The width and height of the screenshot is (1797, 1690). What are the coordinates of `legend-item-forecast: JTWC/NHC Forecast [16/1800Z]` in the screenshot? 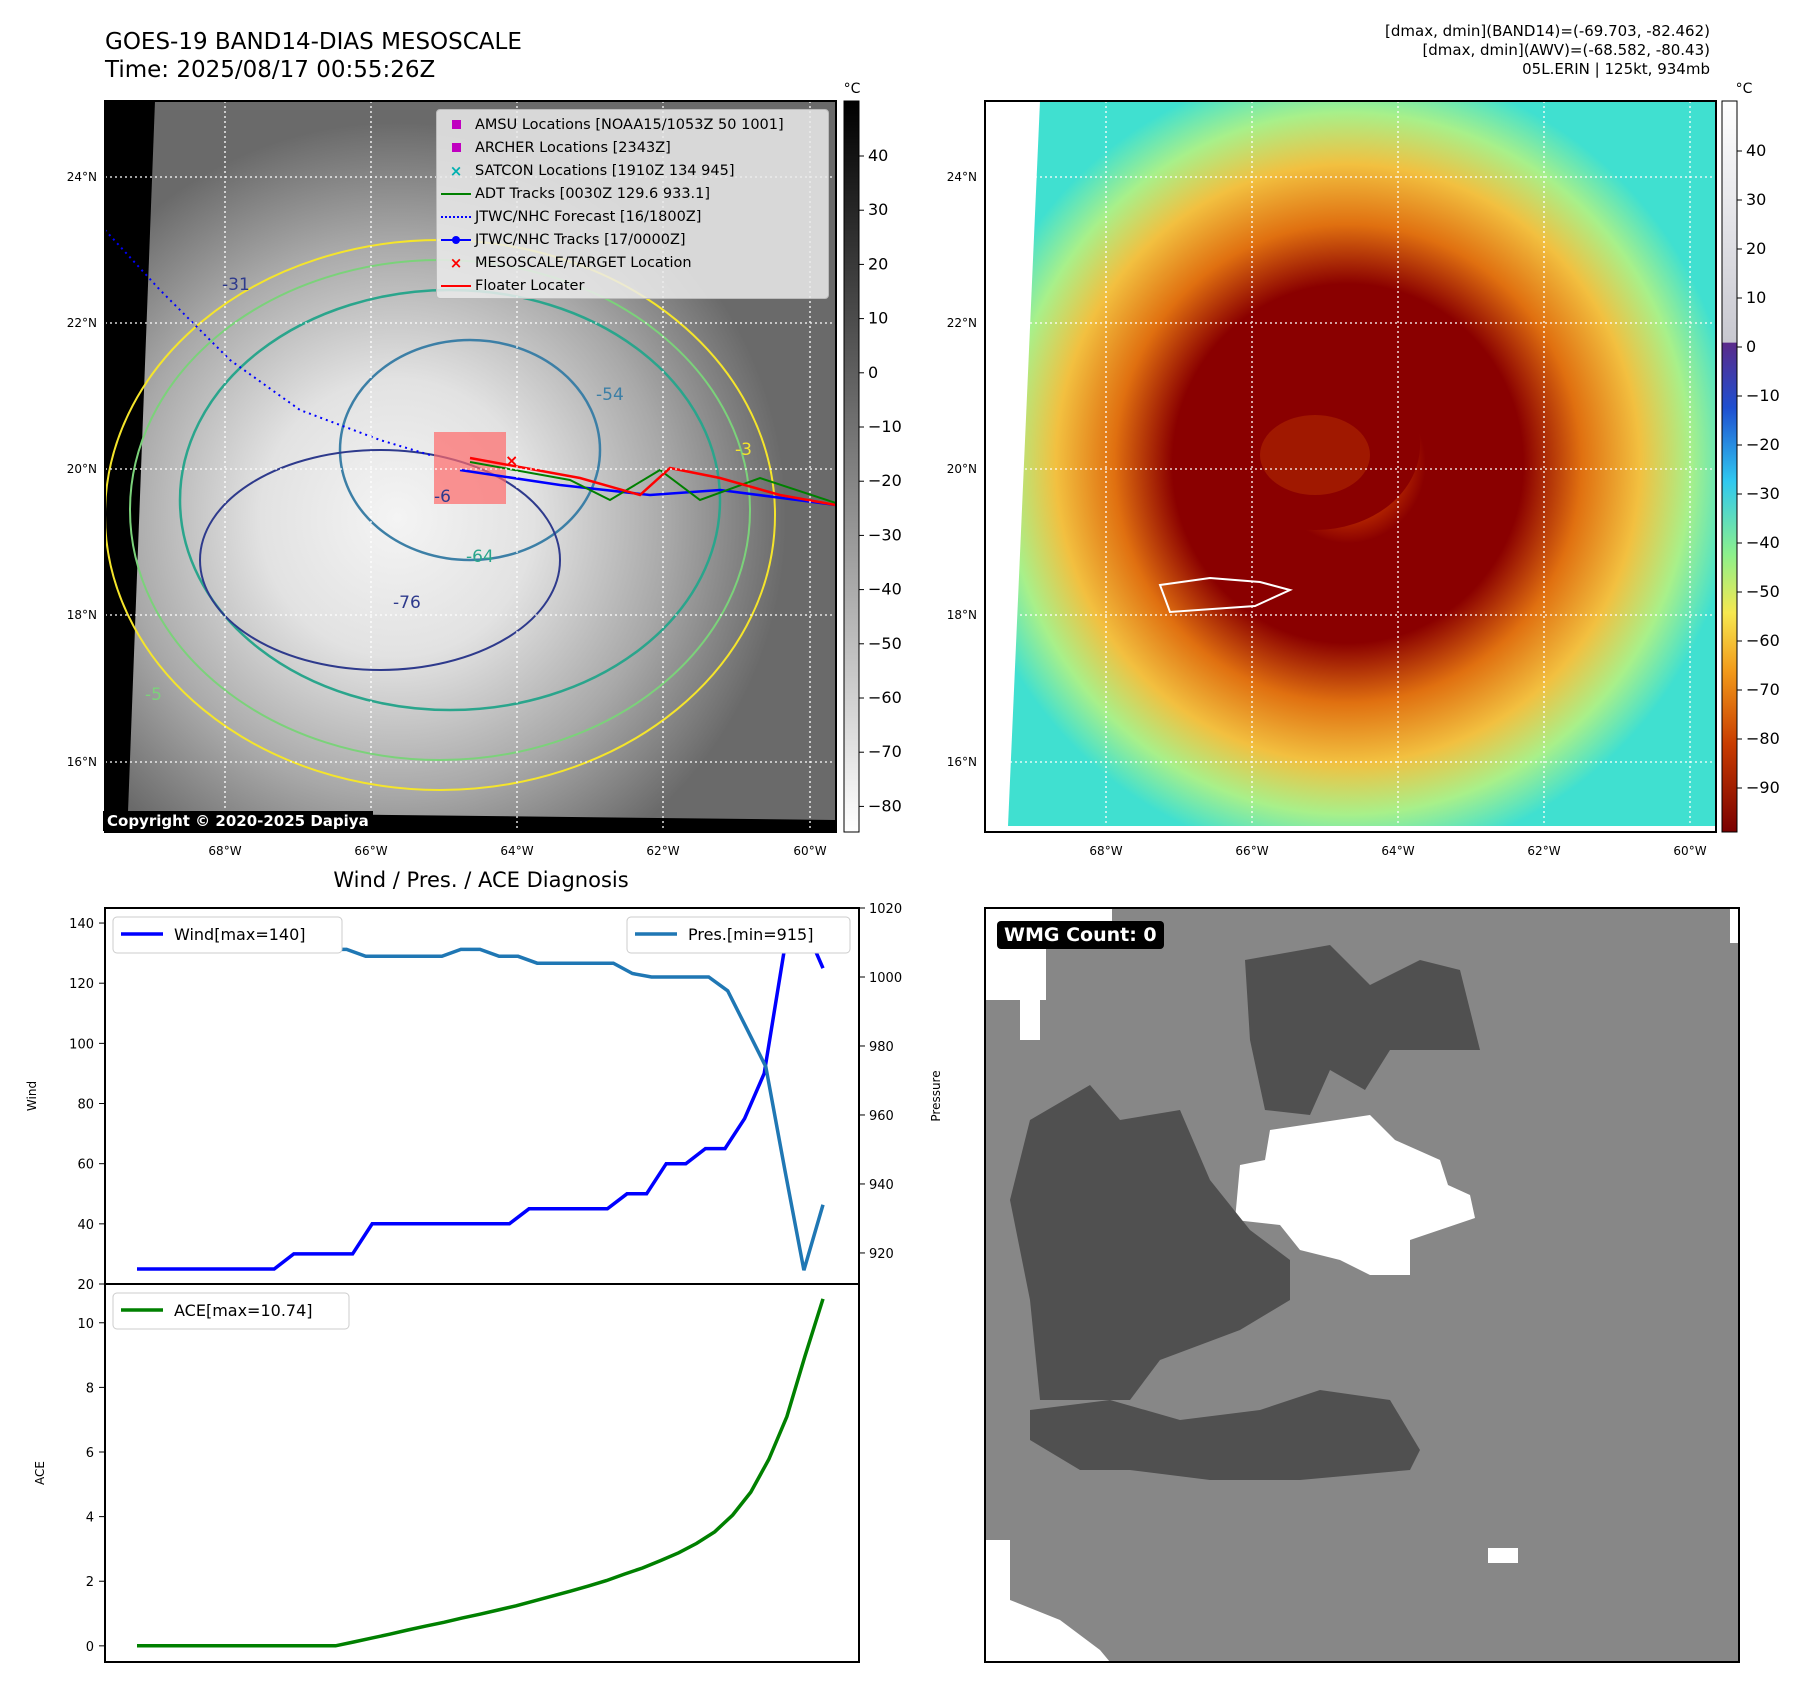 It's located at (632, 216).